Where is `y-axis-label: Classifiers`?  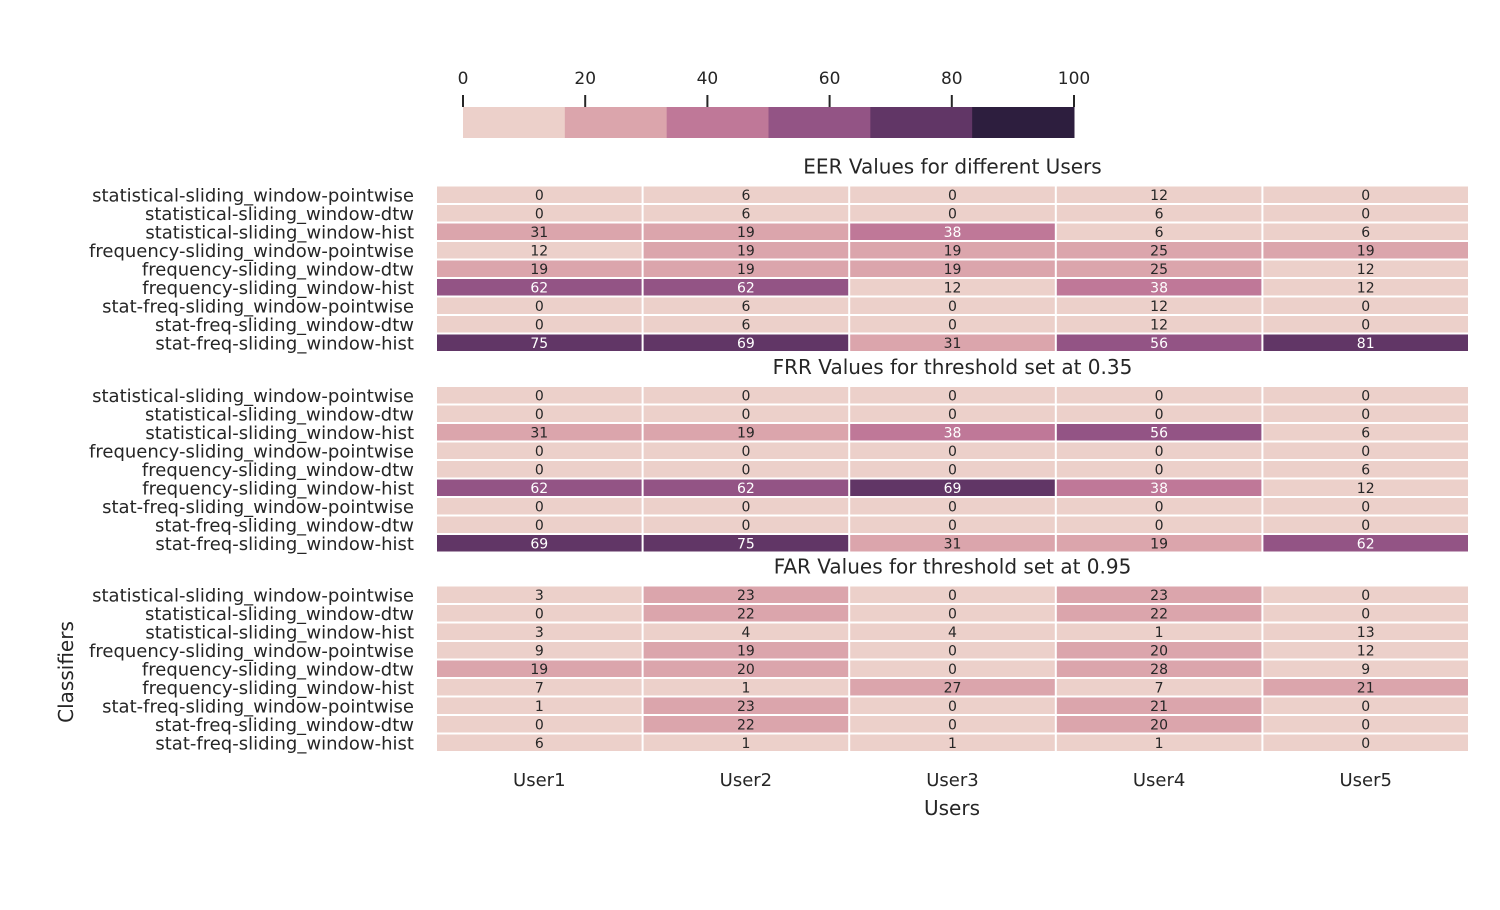
y-axis-label: Classifiers is located at coordinates (66, 672).